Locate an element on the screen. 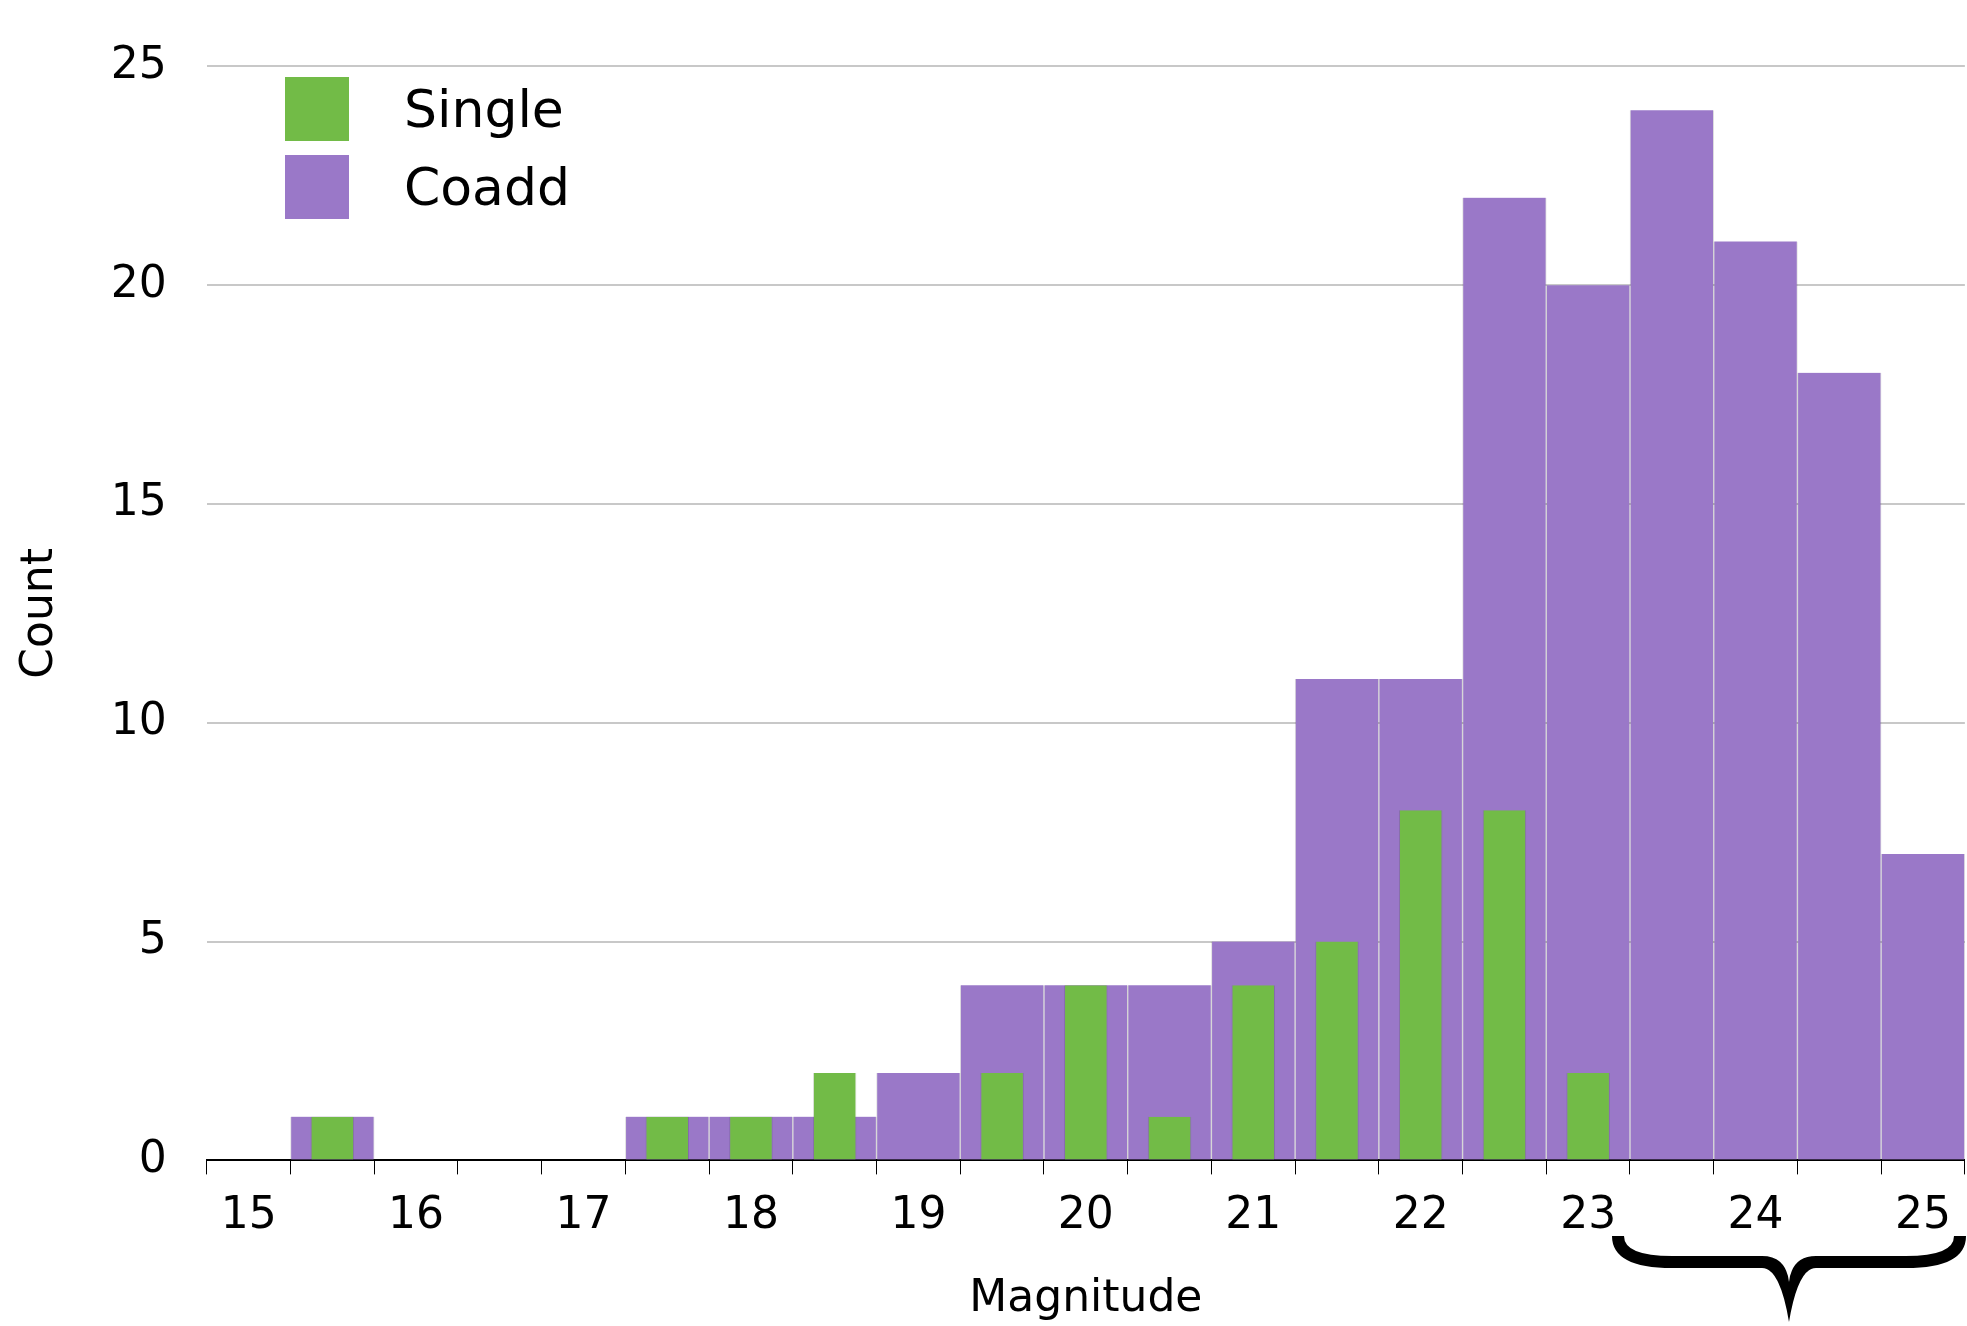 The height and width of the screenshot is (1326, 1967). legend-label: Single is located at coordinates (484, 109).